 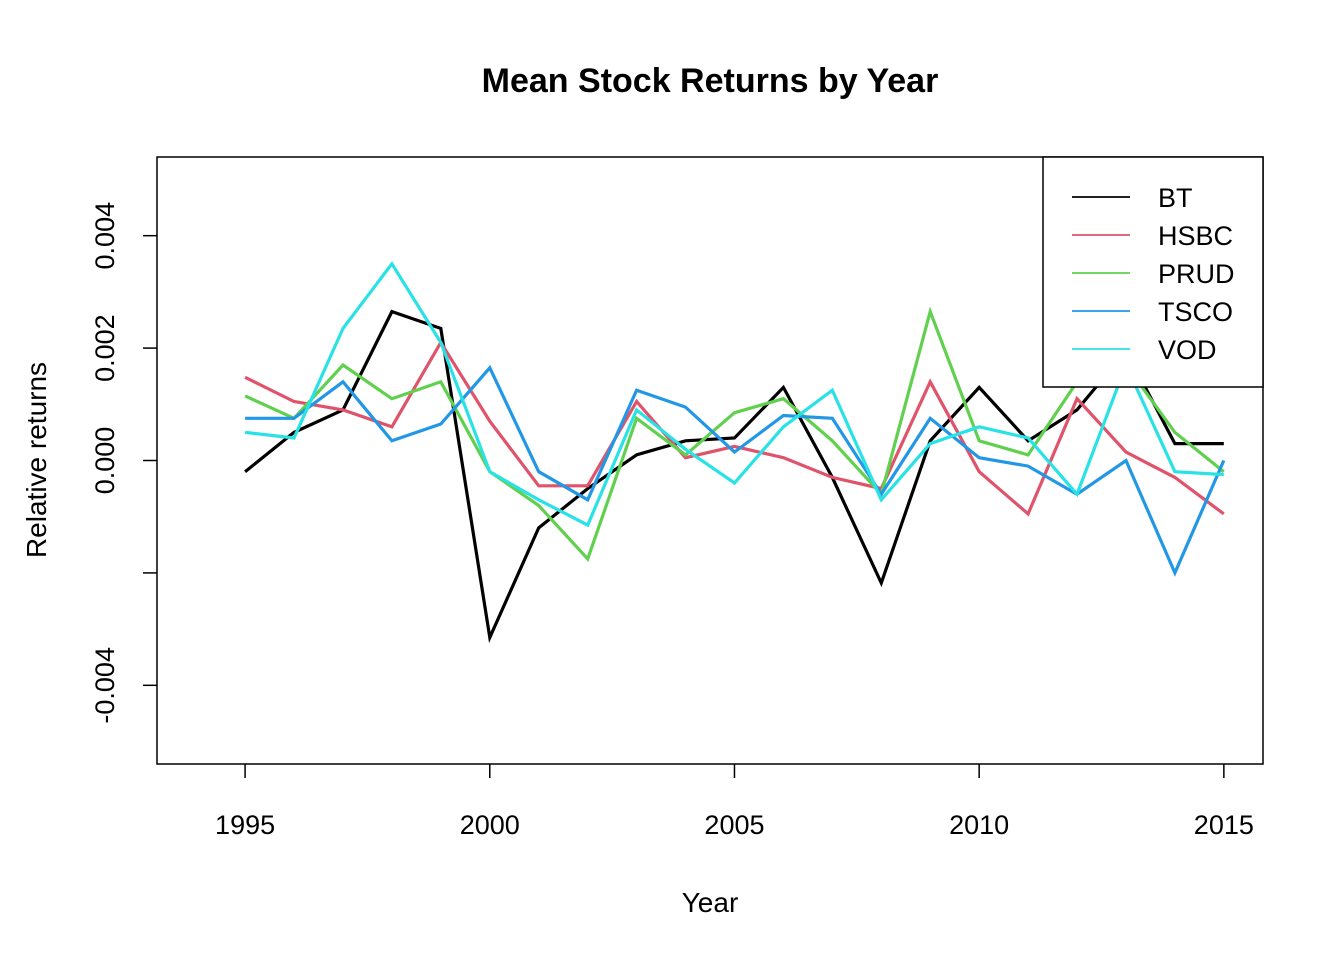 What do you see at coordinates (1224, 825) in the screenshot?
I see `x-tick-label: 2015` at bounding box center [1224, 825].